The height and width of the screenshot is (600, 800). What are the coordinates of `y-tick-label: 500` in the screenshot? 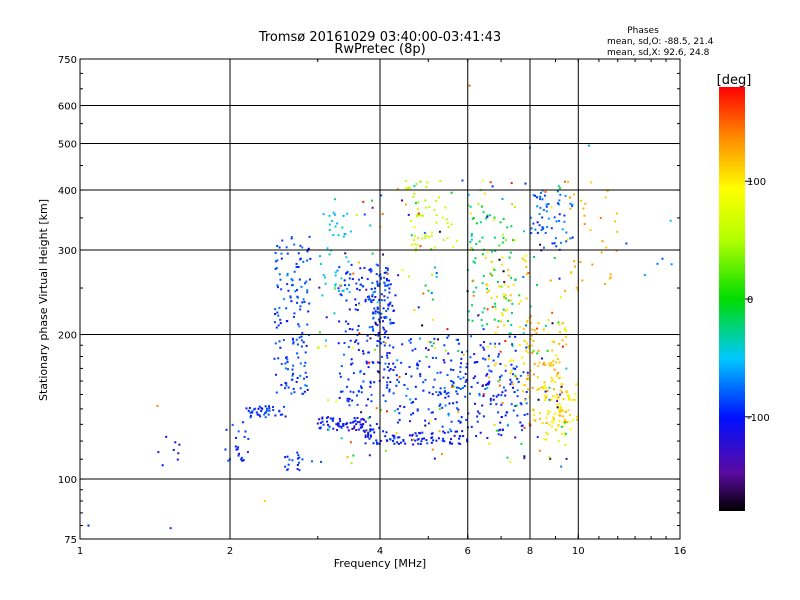 It's located at (67, 145).